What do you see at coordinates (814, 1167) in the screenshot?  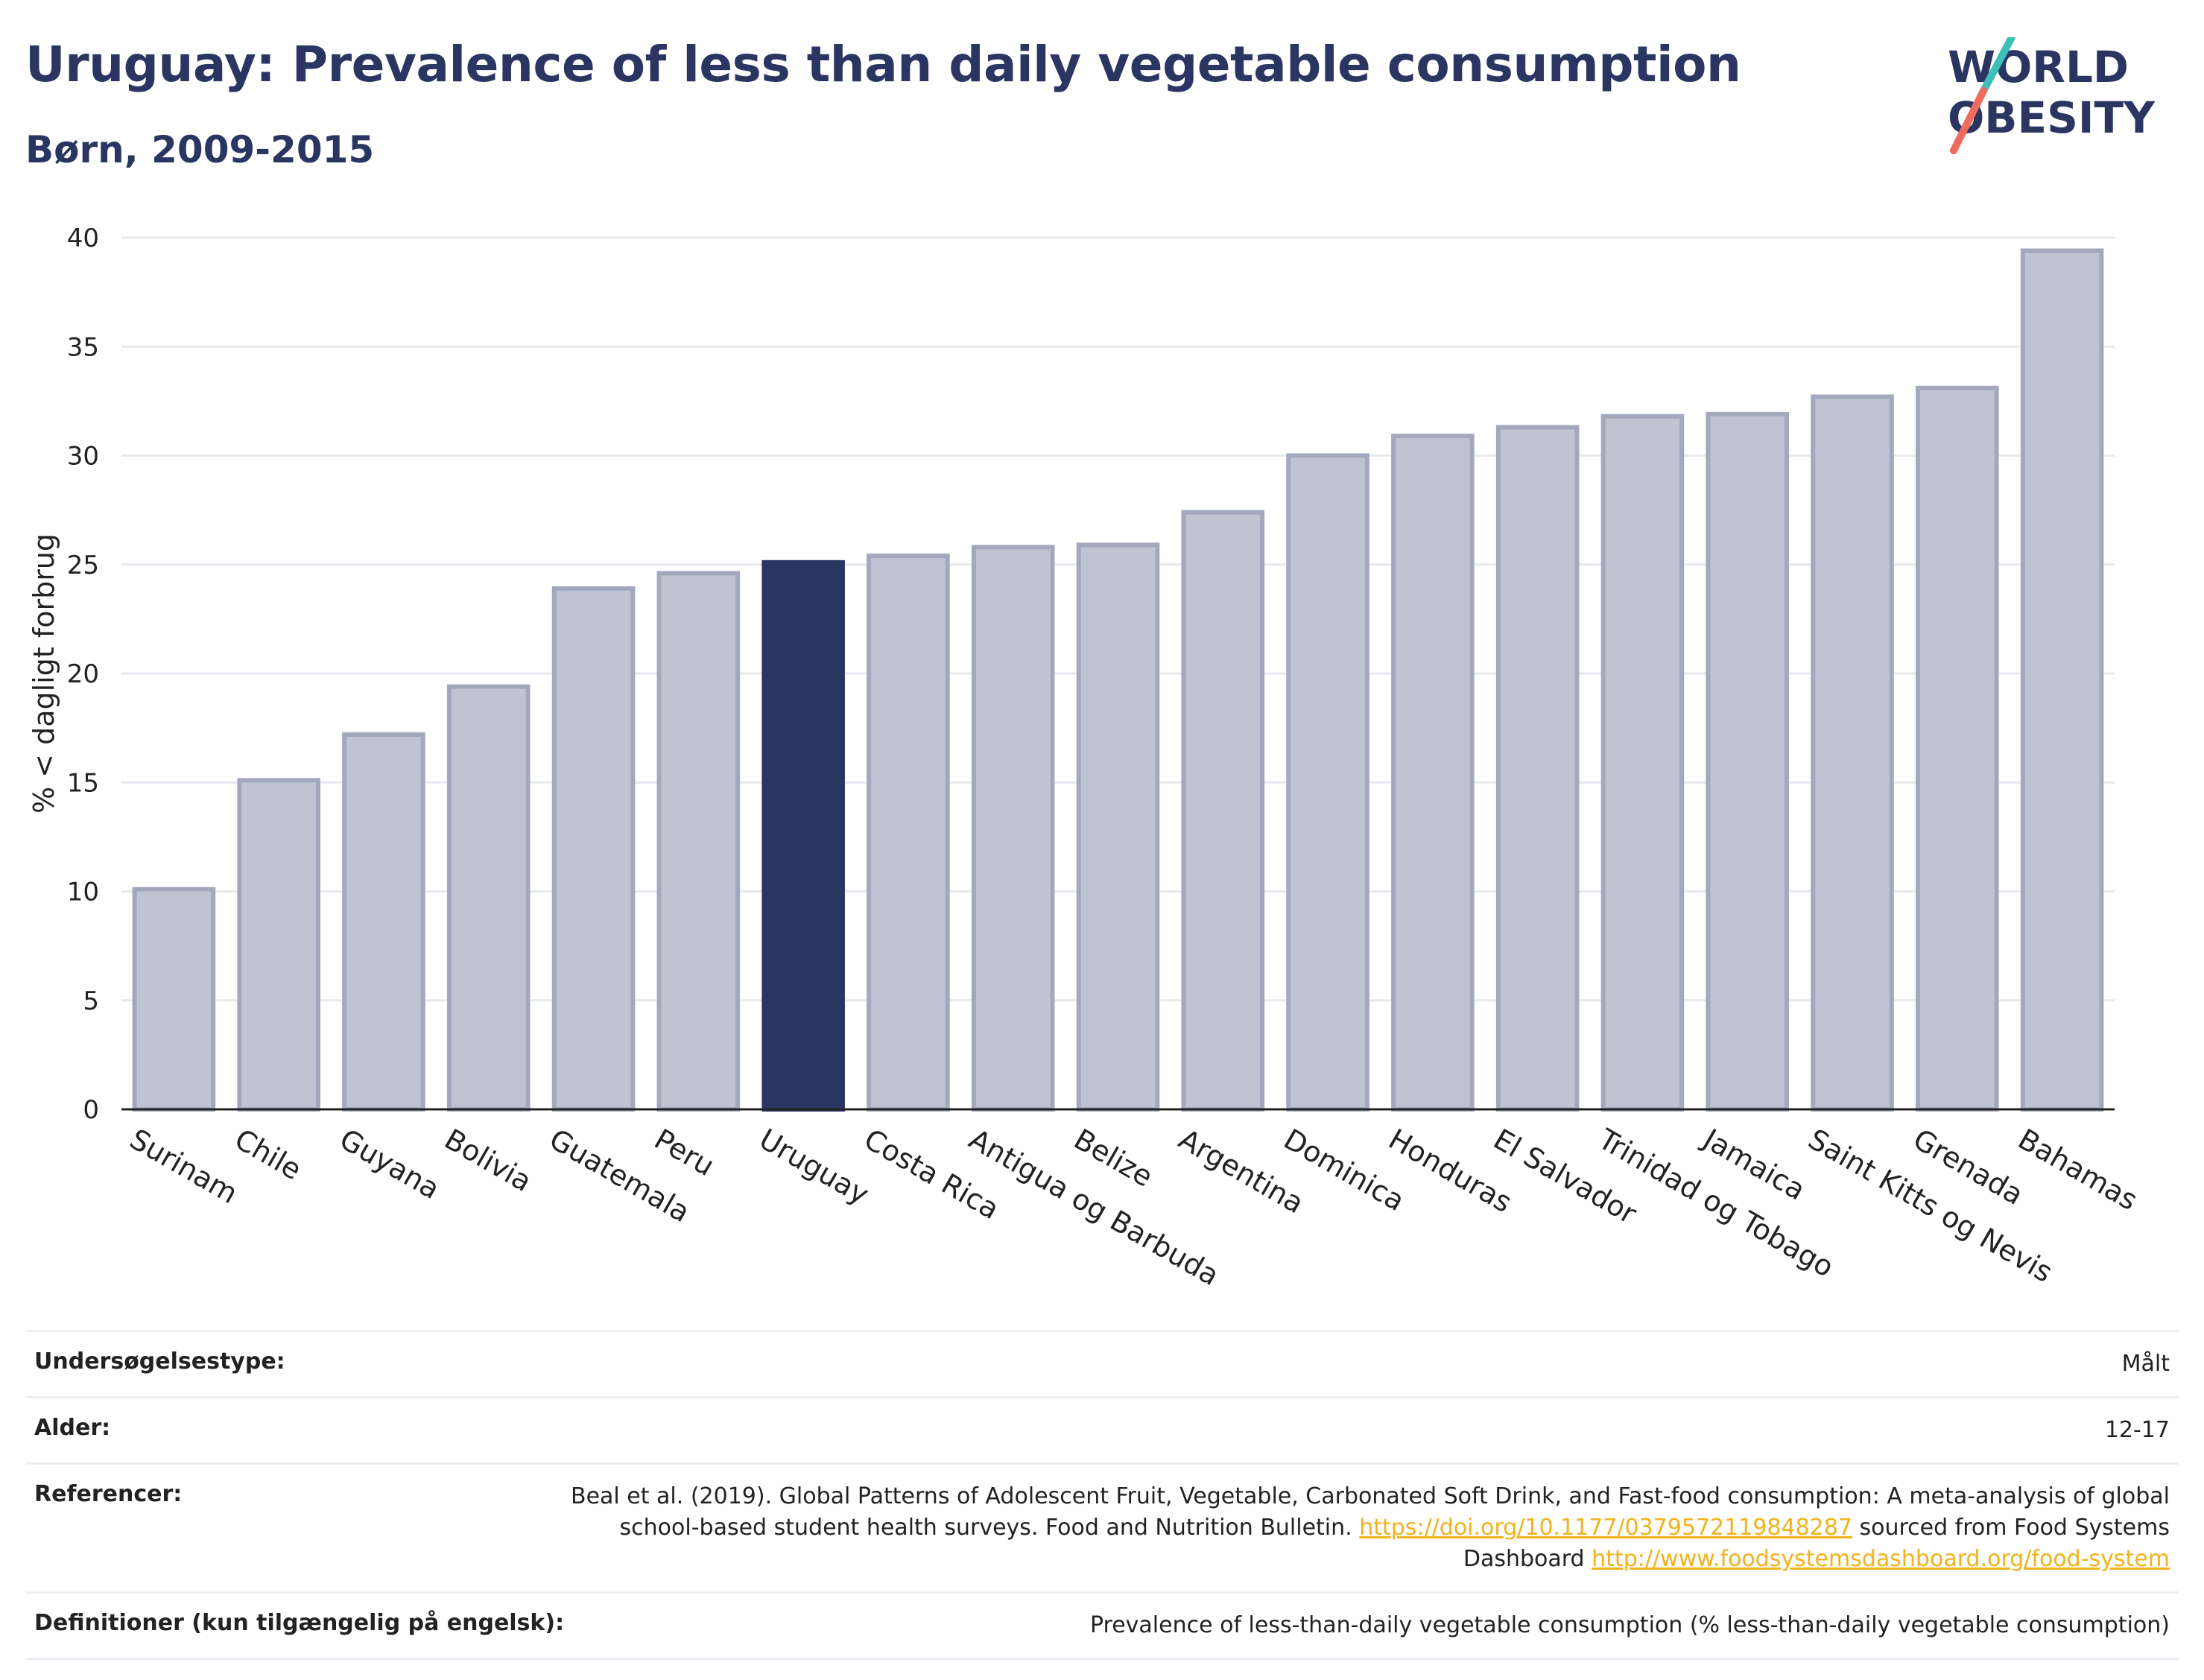 I see `x-tick-label: Uruguay` at bounding box center [814, 1167].